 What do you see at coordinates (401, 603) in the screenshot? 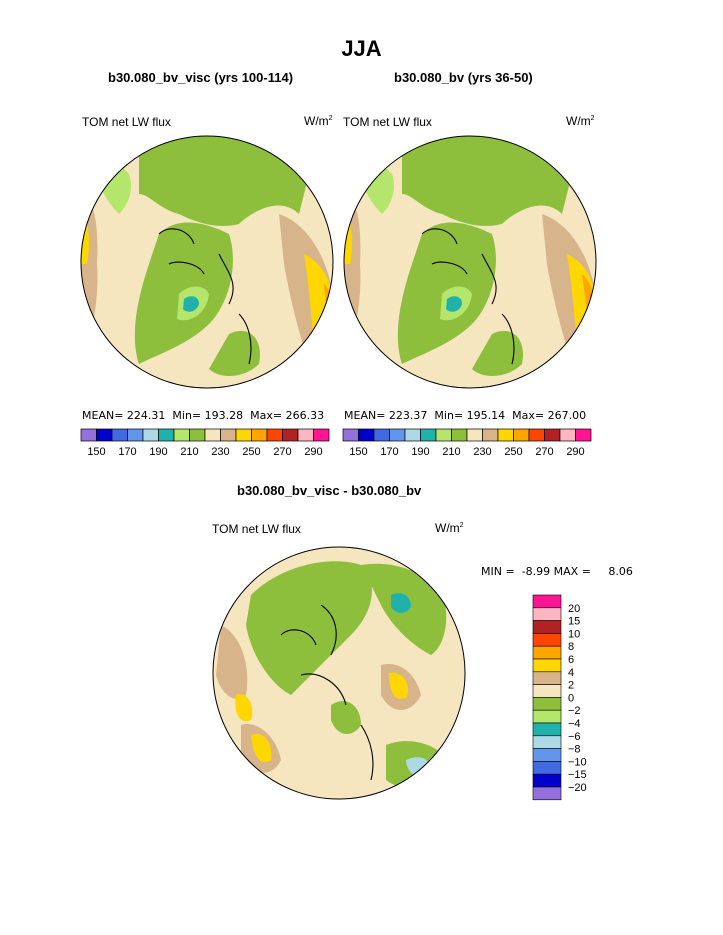
I see `diff-ne-min-field` at bounding box center [401, 603].